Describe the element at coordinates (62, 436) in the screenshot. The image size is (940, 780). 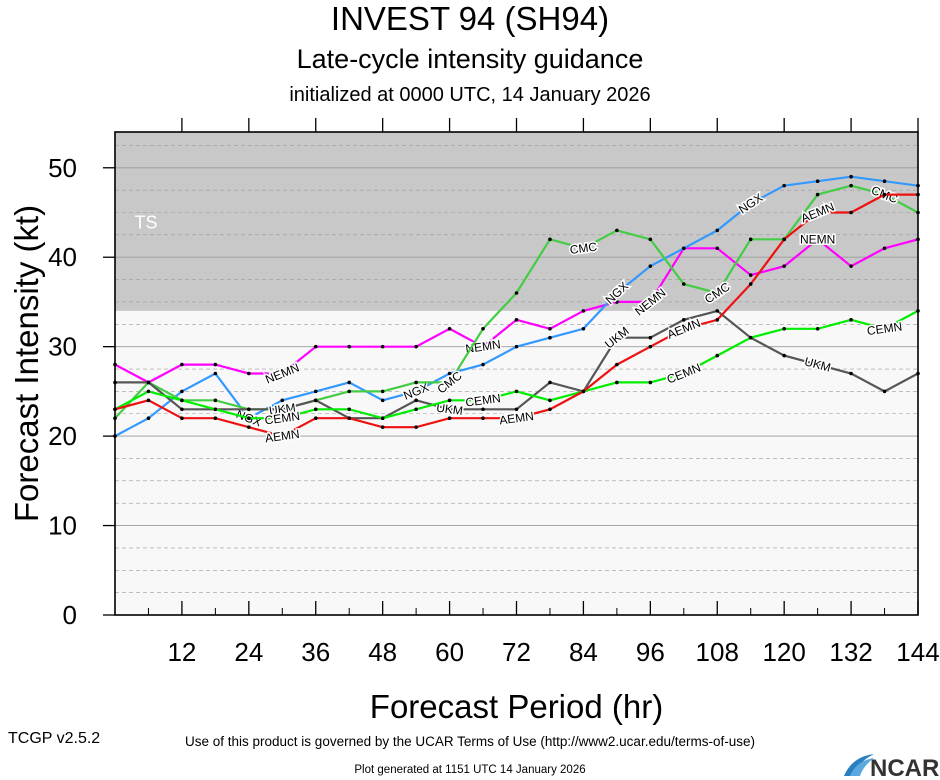
I see `y-tick-label: 20` at that location.